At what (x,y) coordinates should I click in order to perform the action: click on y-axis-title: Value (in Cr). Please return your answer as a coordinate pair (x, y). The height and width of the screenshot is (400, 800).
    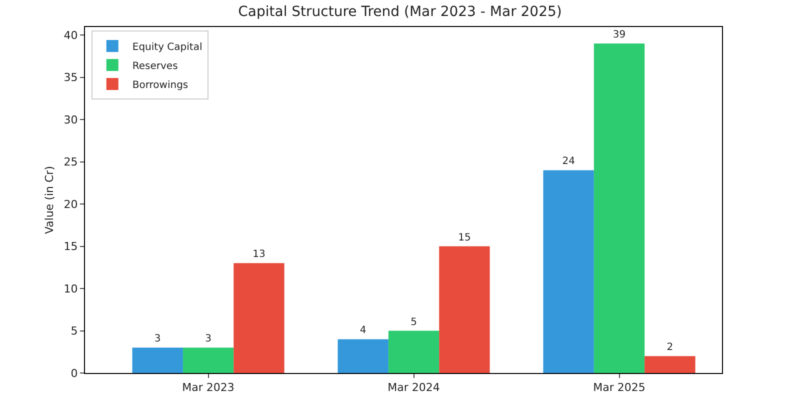
    Looking at the image, I should click on (49, 200).